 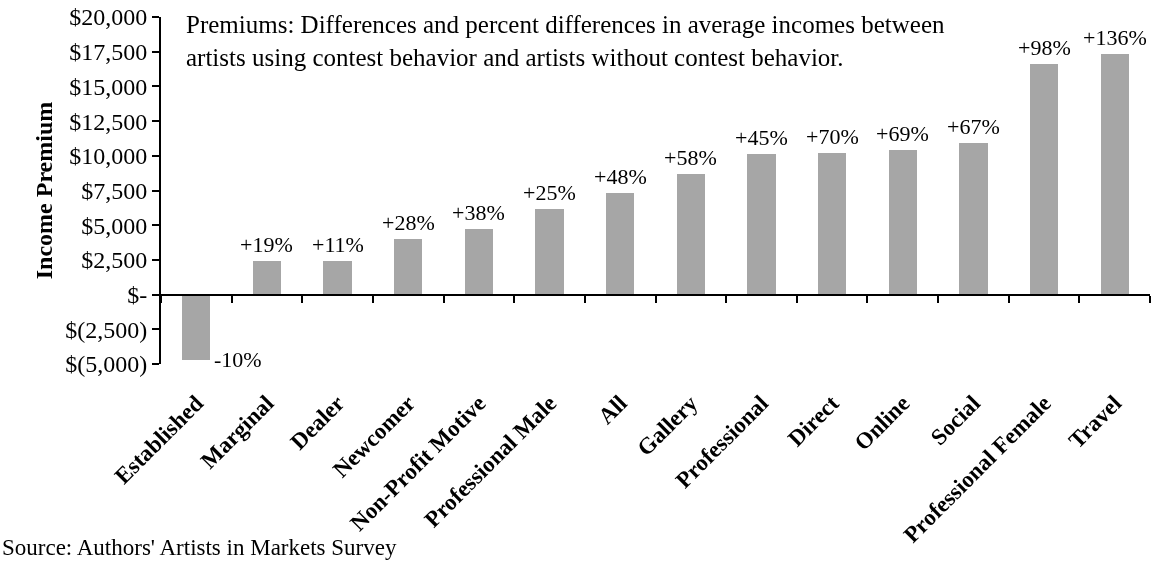 What do you see at coordinates (108, 86) in the screenshot?
I see `y-tick-label: $15,000` at bounding box center [108, 86].